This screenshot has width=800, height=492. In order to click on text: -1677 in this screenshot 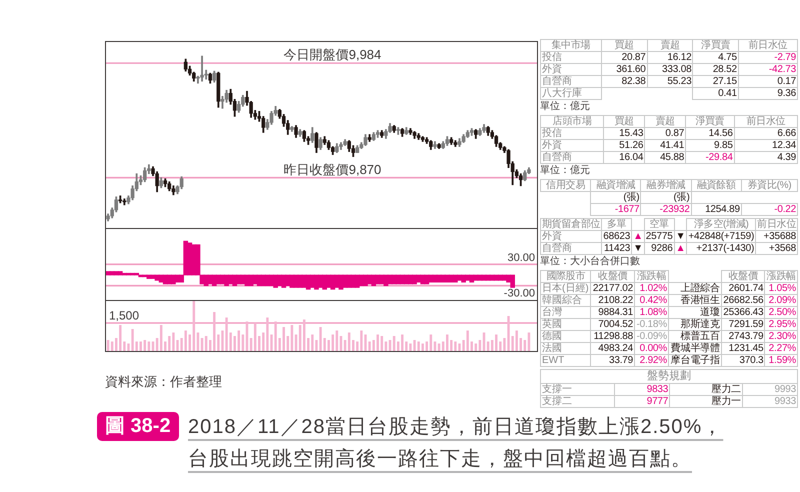, I will do `click(627, 209)`.